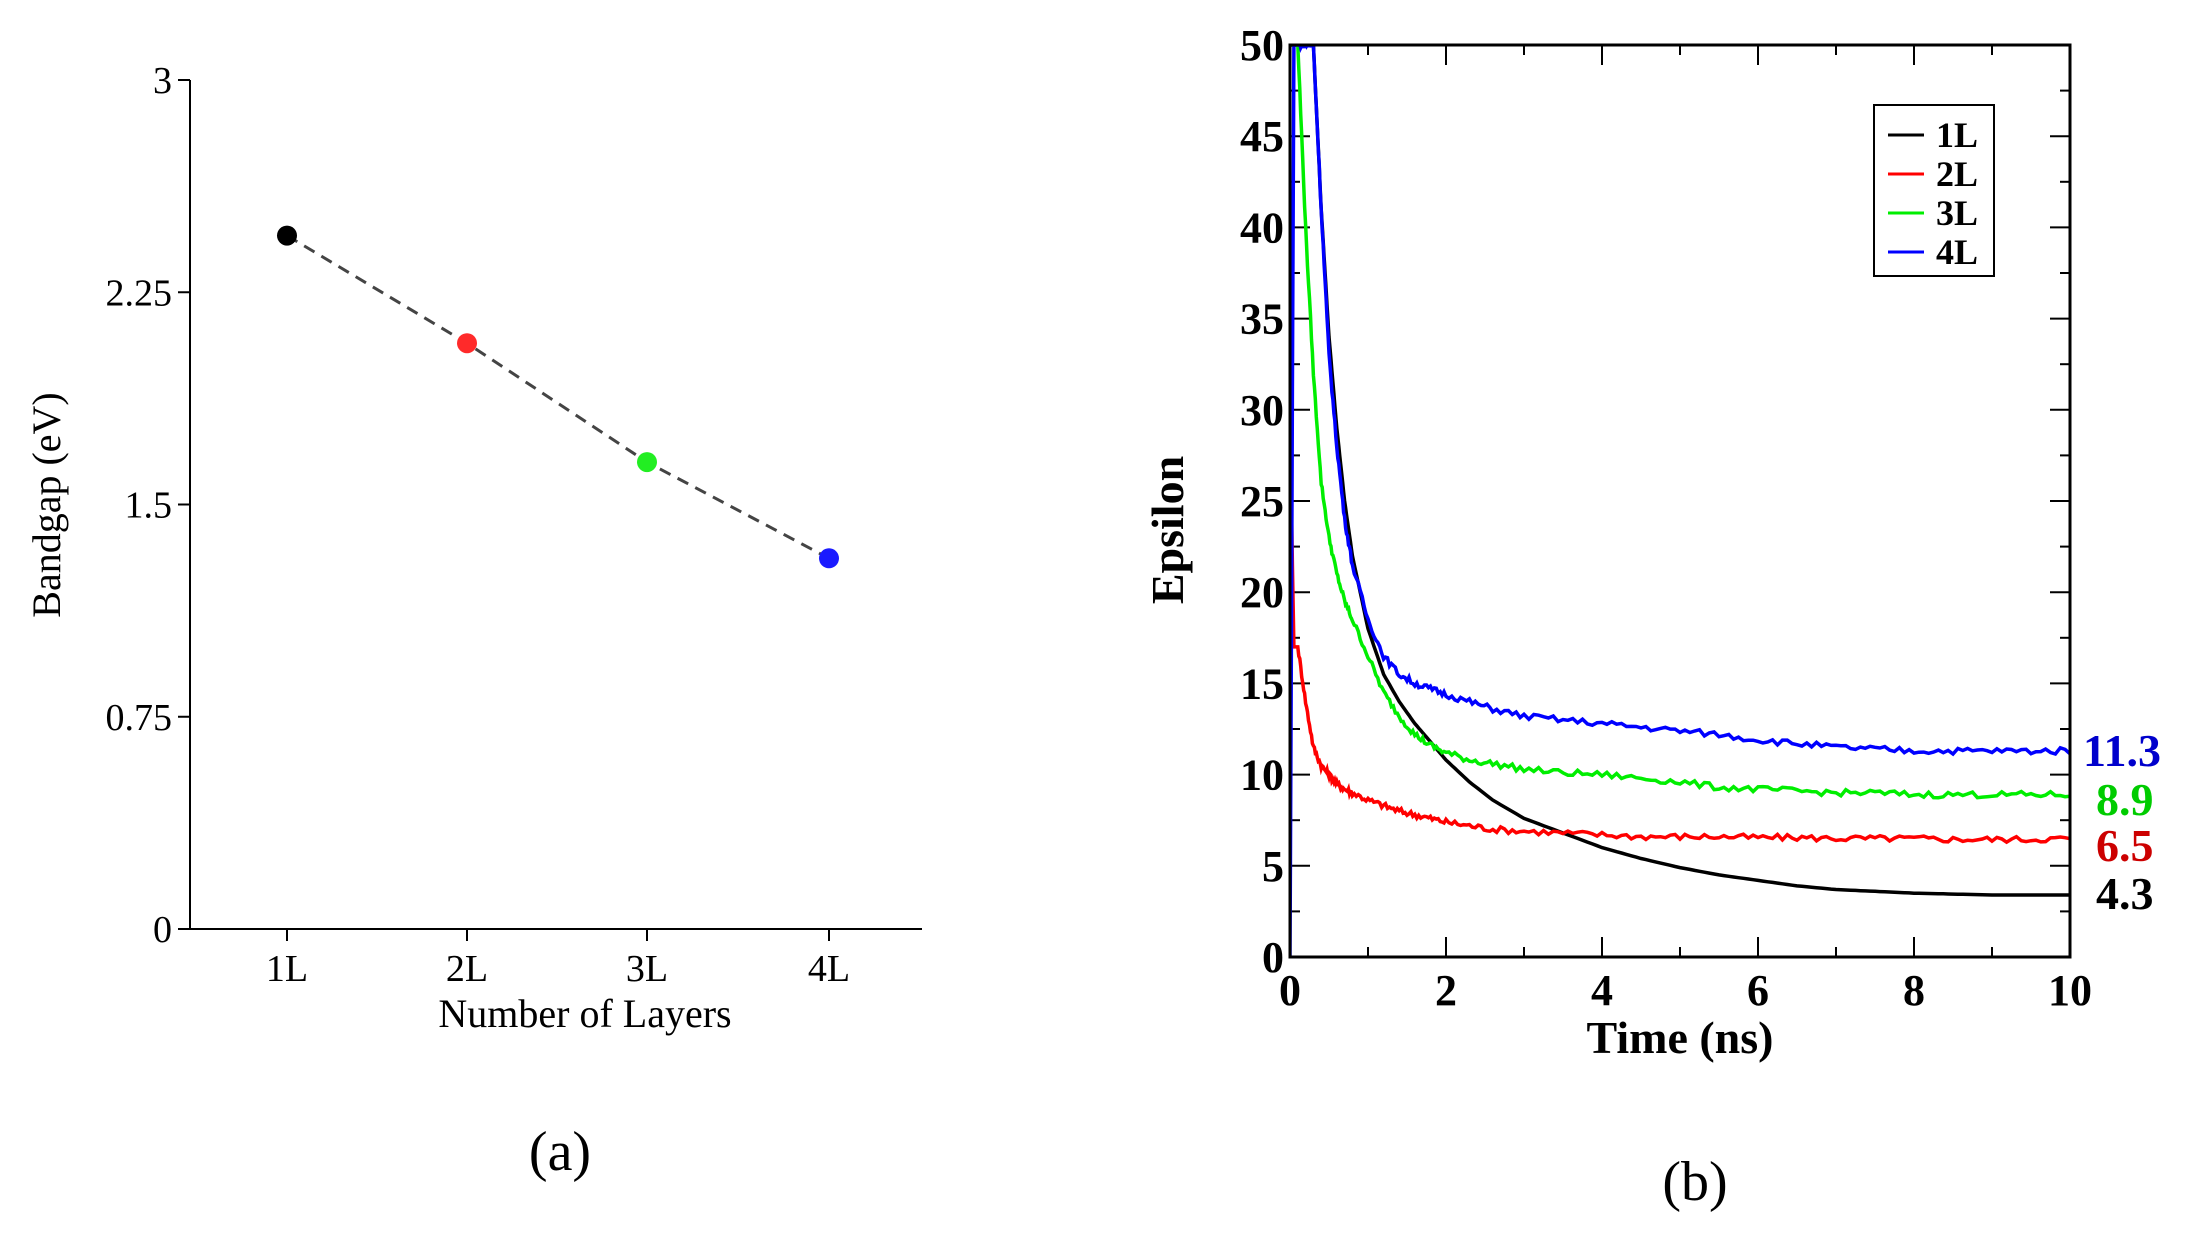  I want to click on b-xtick-label: 4, so click(1602, 990).